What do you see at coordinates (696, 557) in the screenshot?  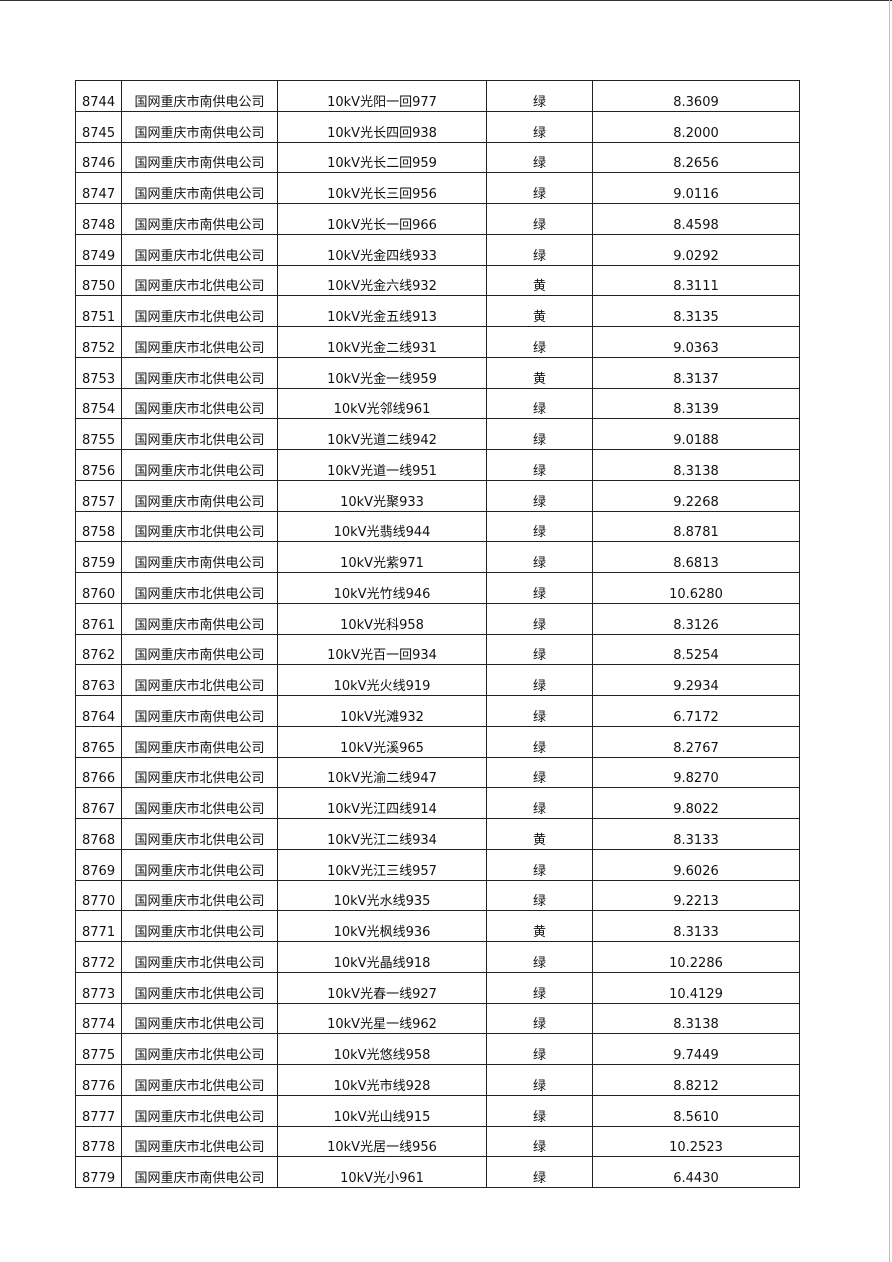 I see `value-cell: 8.6813` at bounding box center [696, 557].